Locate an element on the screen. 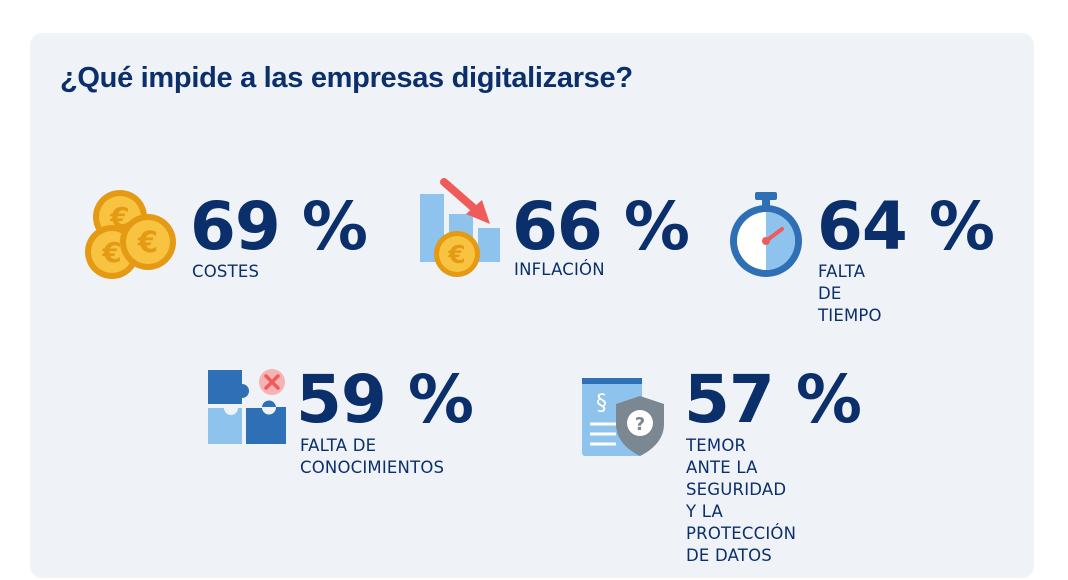  euro-coins-icon: € € € is located at coordinates (130, 234).